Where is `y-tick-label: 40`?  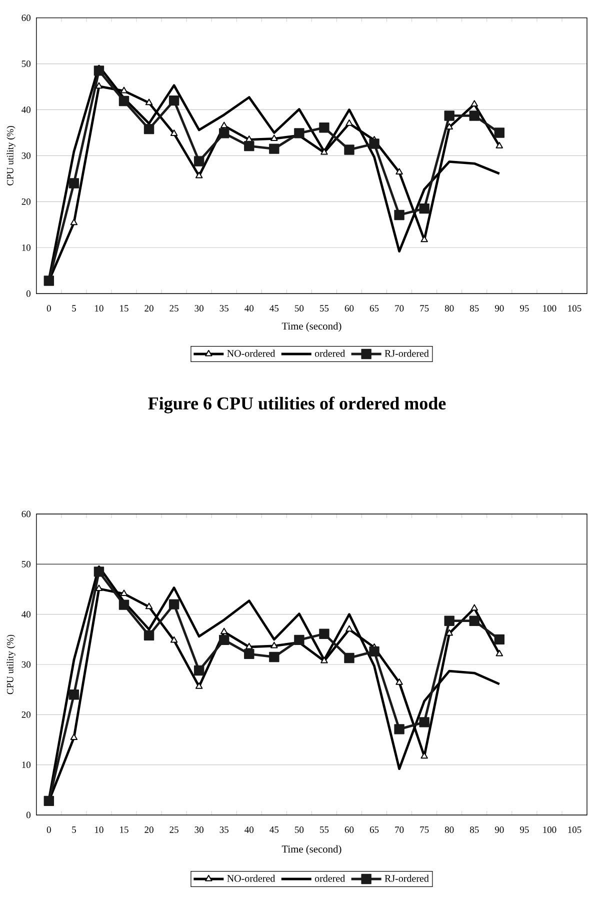
y-tick-label: 40 is located at coordinates (26, 109).